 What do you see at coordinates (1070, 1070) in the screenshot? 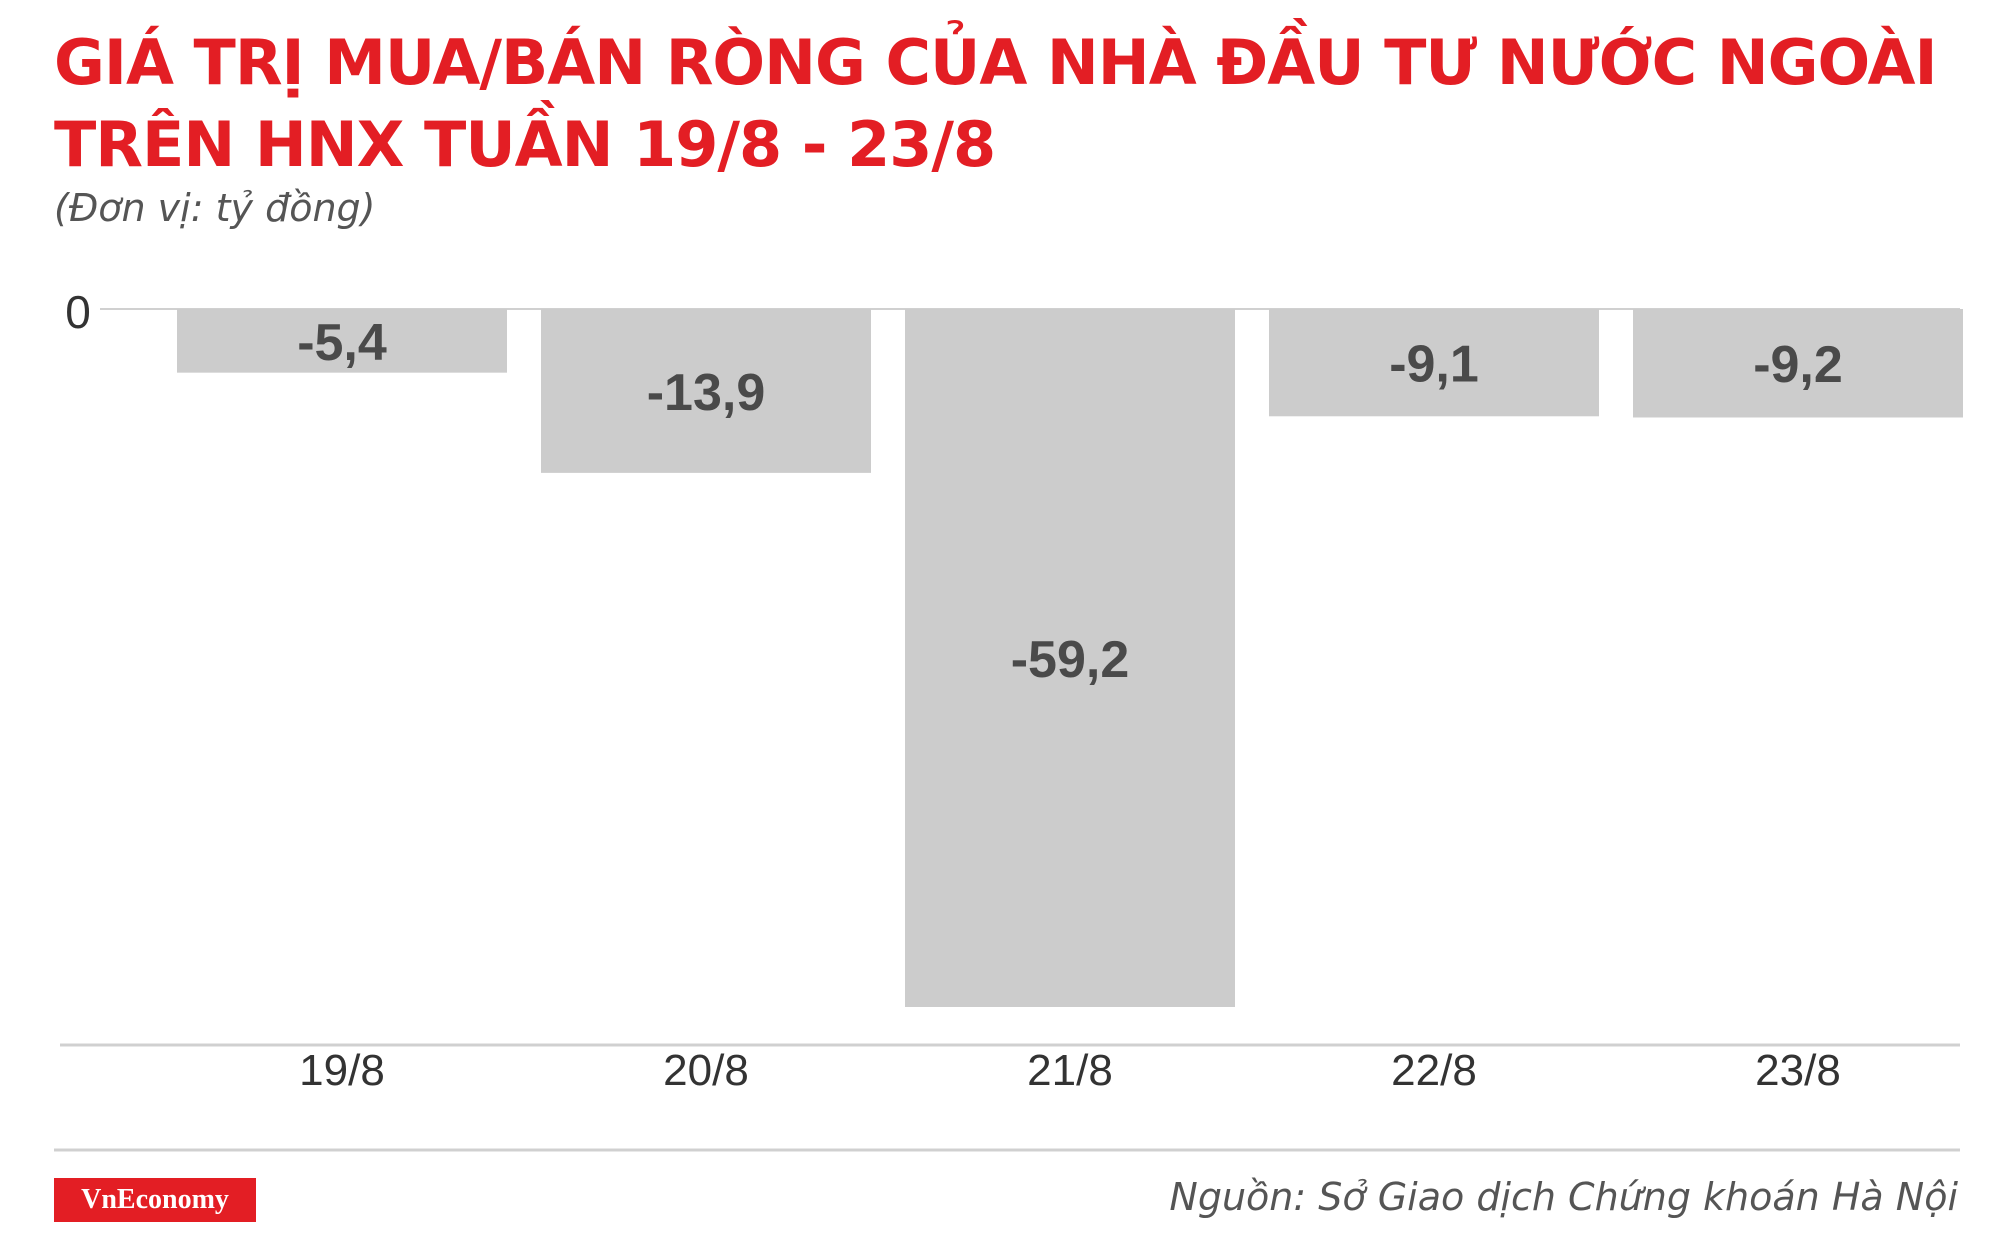
I see `category-label-21/8: 21/8` at bounding box center [1070, 1070].